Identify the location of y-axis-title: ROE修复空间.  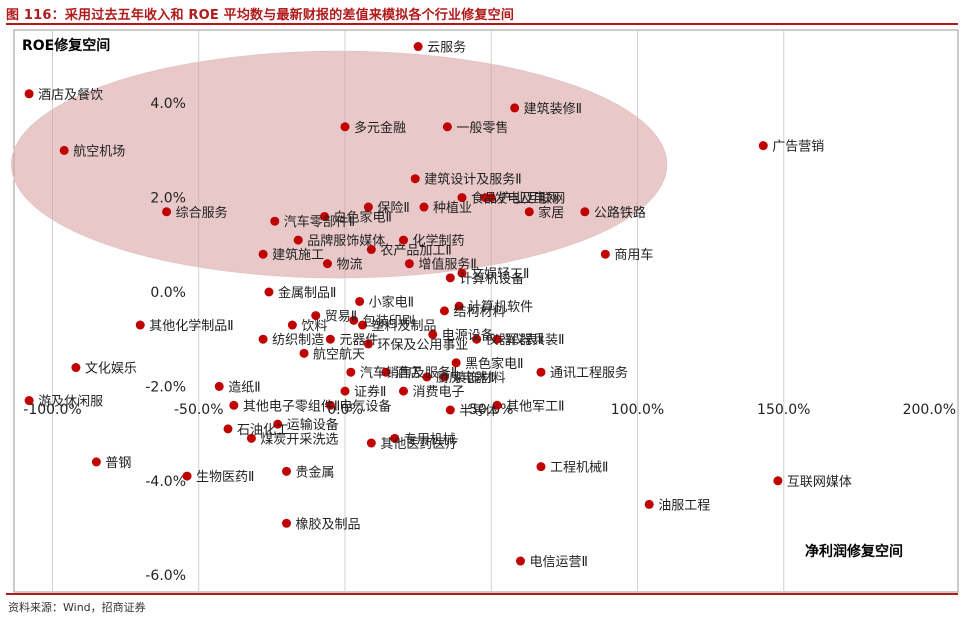
(66, 45).